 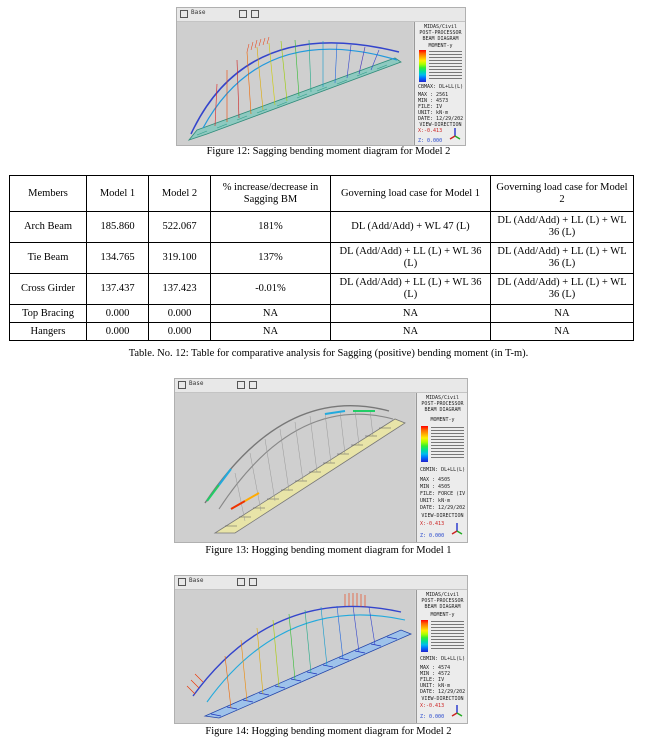 I want to click on table-row: Hangers 0.000 0.000 NA NA NA, so click(x=321, y=331).